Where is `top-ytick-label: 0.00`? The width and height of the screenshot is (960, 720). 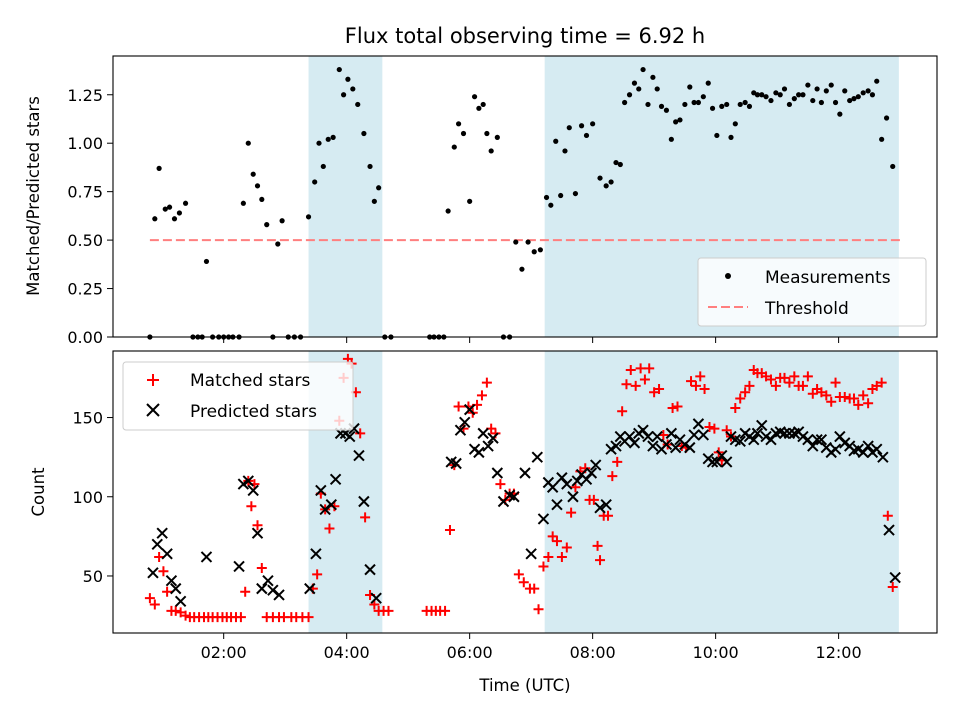 top-ytick-label: 0.00 is located at coordinates (85, 337).